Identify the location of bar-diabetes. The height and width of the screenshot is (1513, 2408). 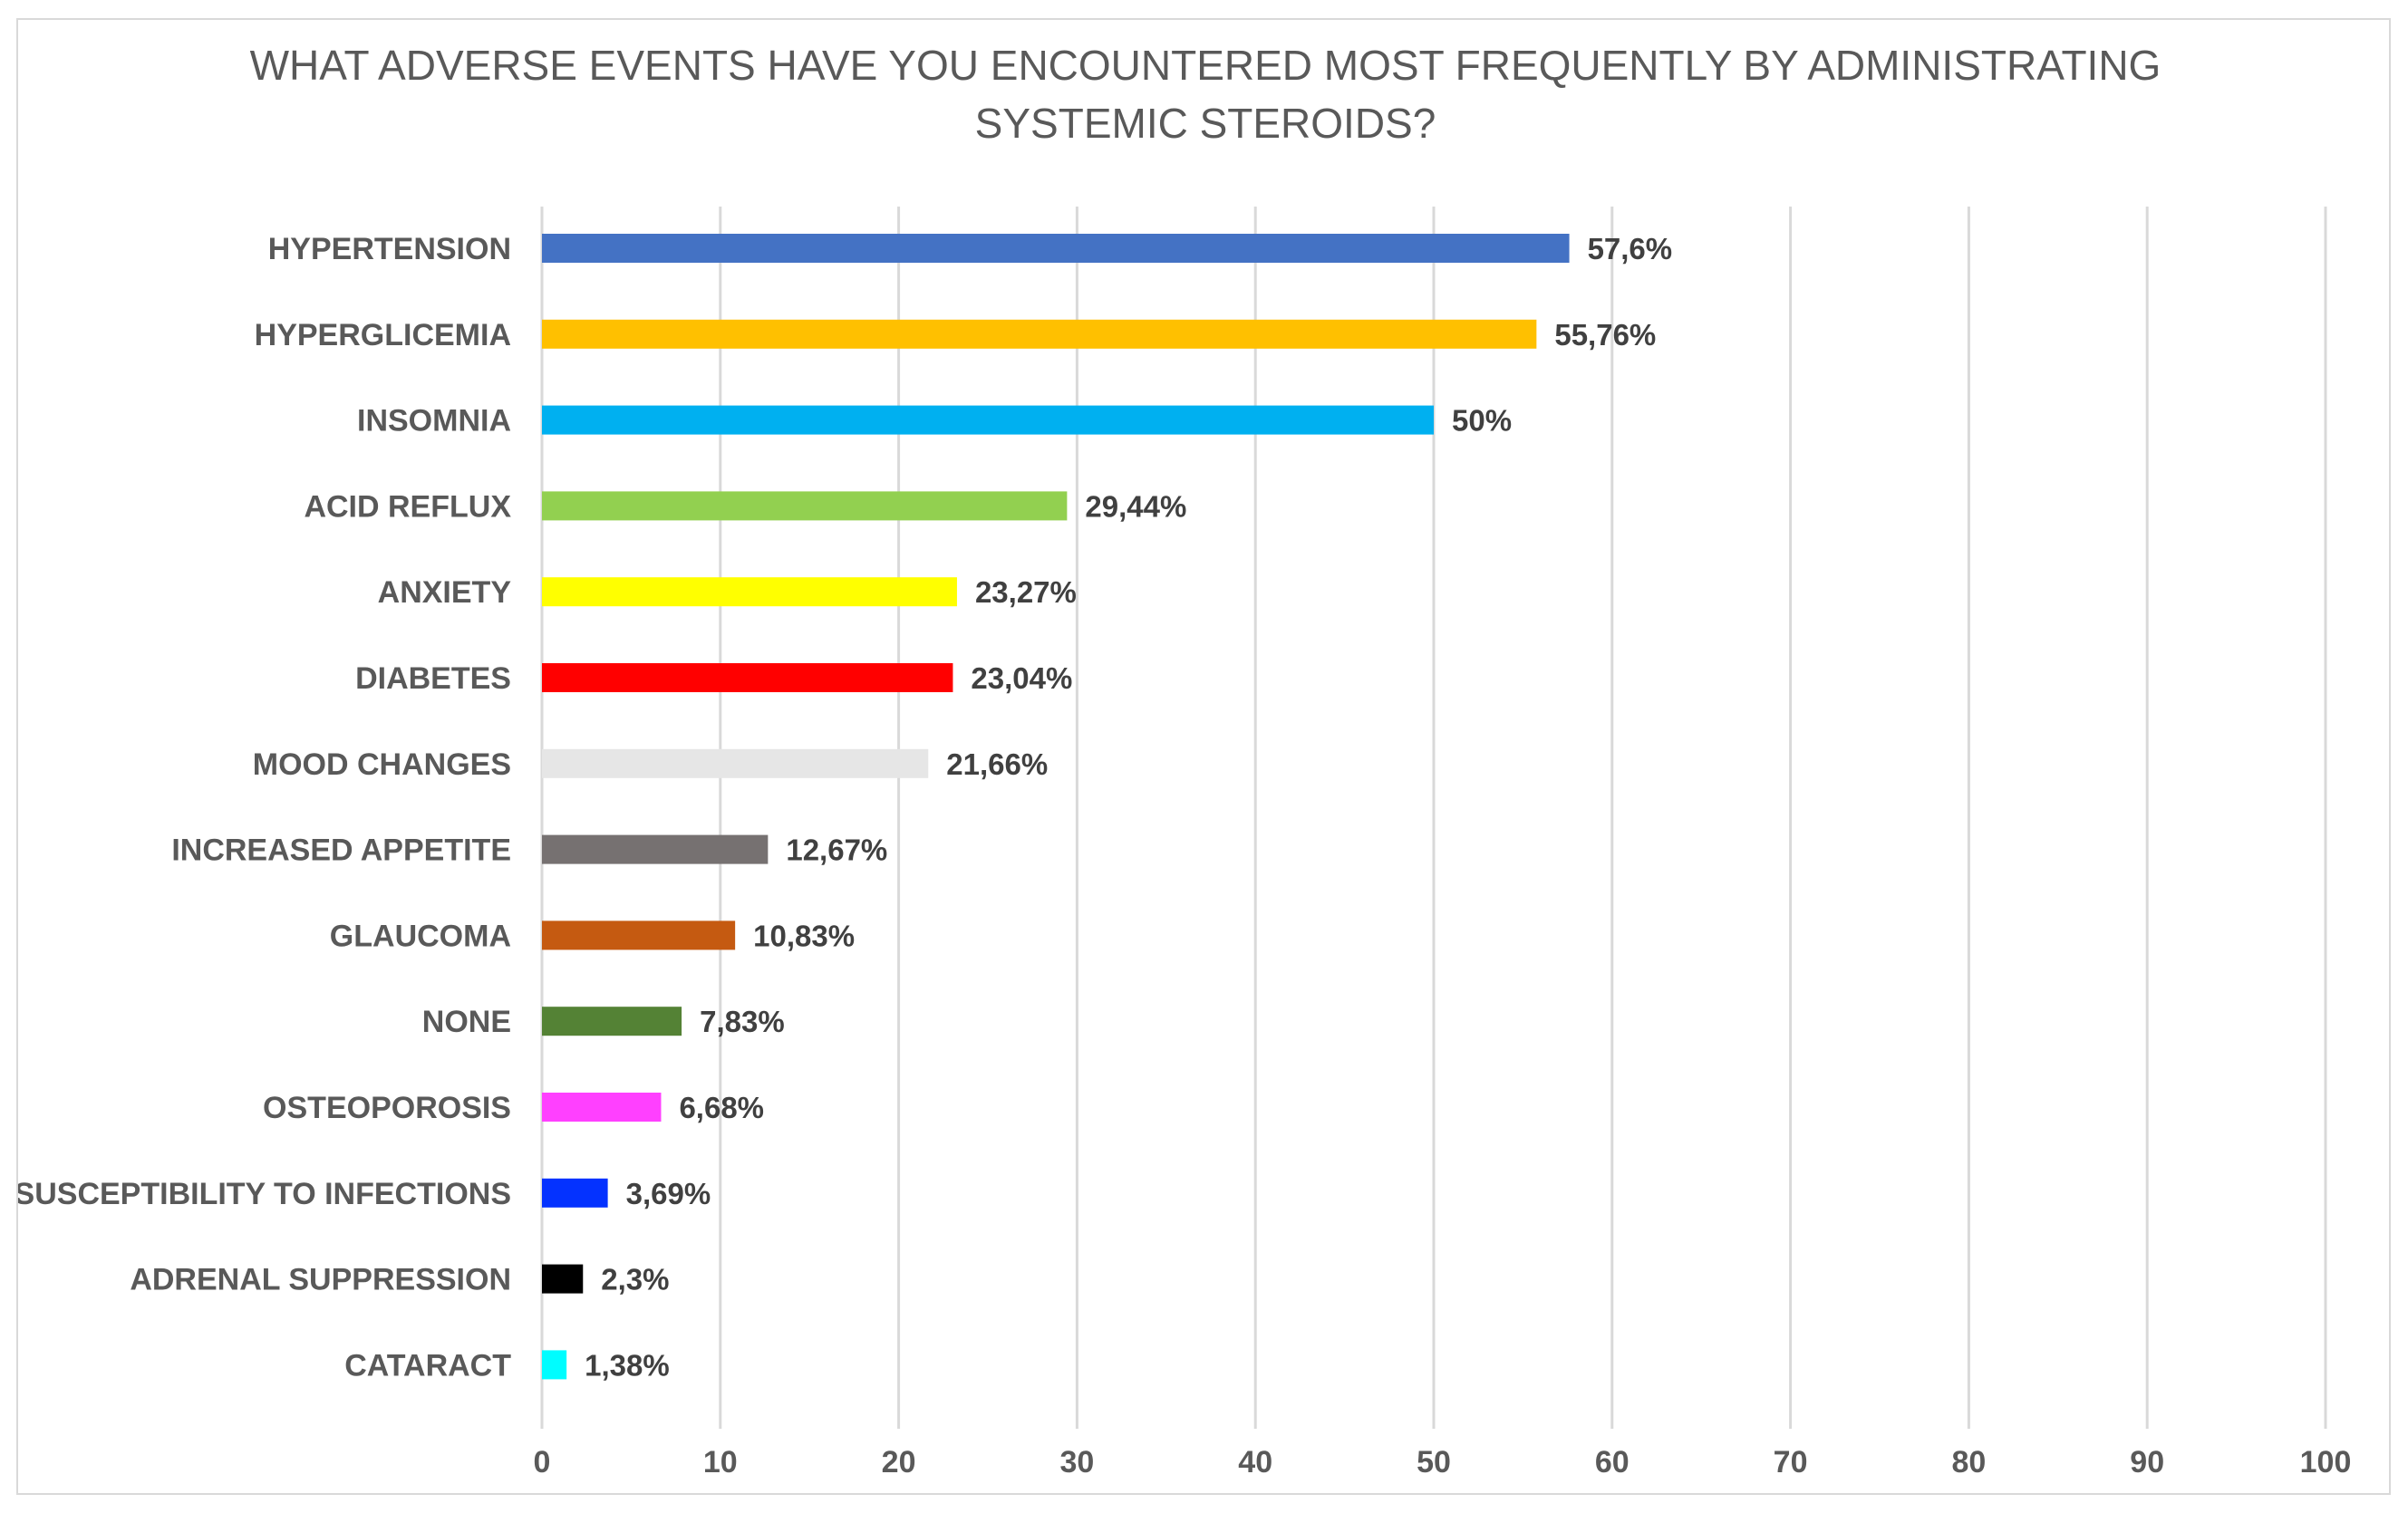
(747, 677).